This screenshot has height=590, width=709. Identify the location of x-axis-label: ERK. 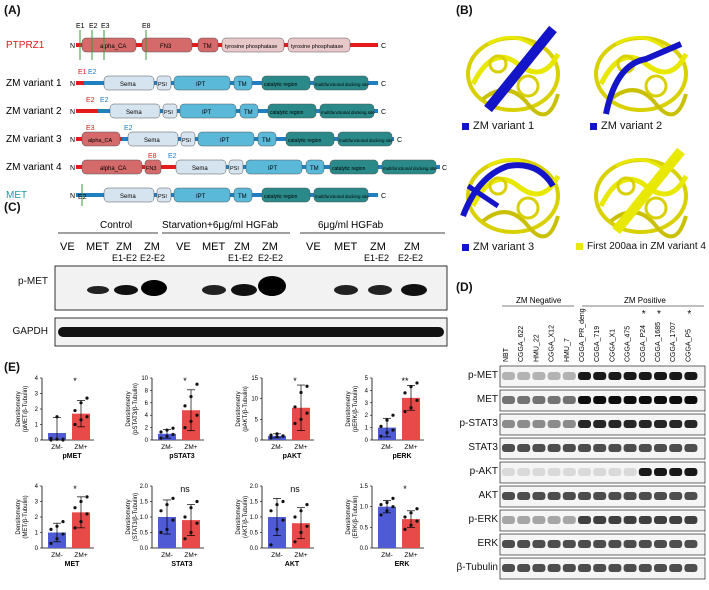
(402, 564).